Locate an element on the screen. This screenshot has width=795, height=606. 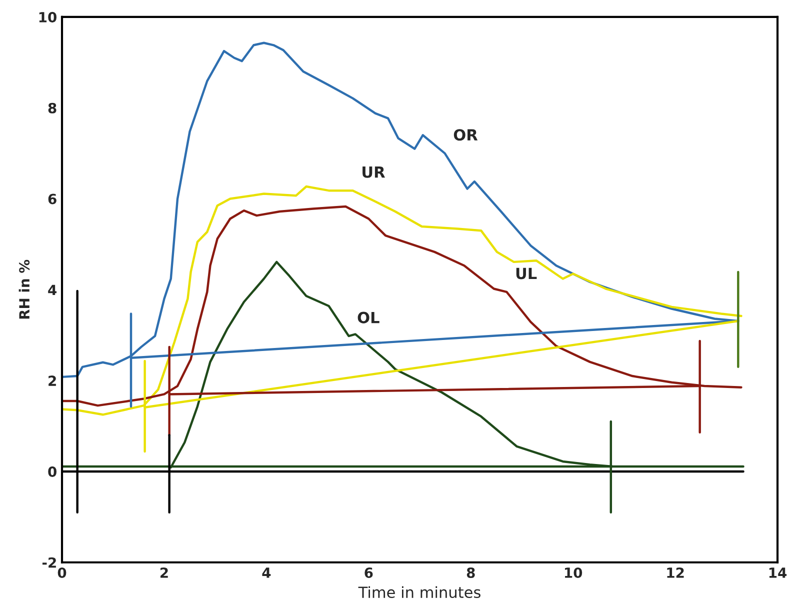
y-tick-label: 6 is located at coordinates (52, 199).